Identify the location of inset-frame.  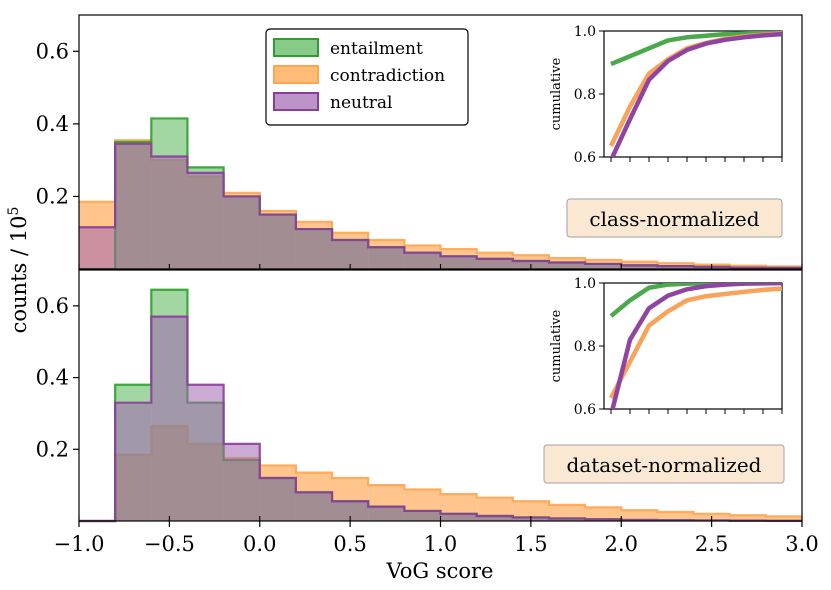
(693, 346).